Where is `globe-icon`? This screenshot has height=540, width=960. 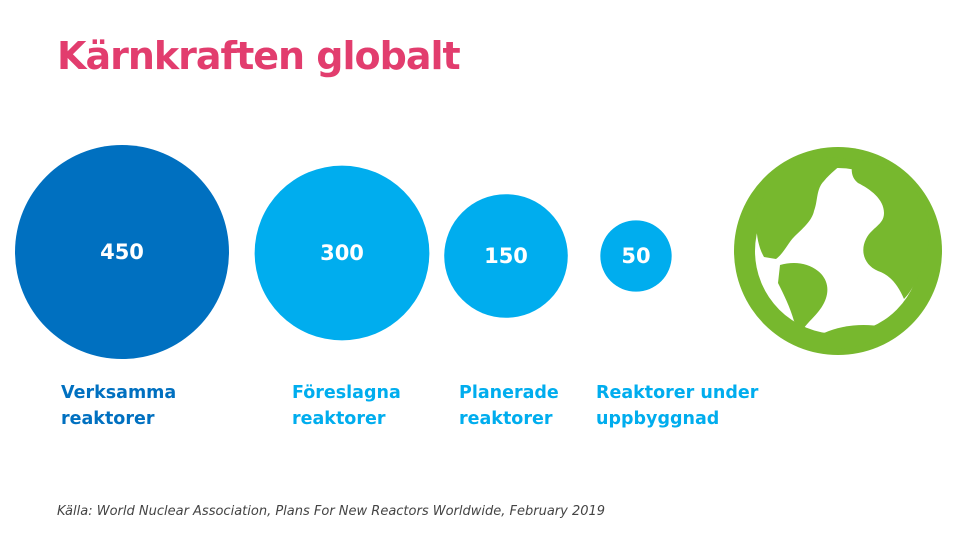 globe-icon is located at coordinates (838, 251).